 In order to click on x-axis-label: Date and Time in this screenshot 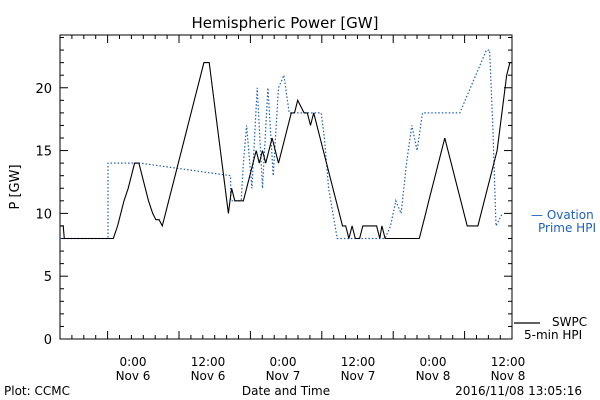, I will do `click(286, 391)`.